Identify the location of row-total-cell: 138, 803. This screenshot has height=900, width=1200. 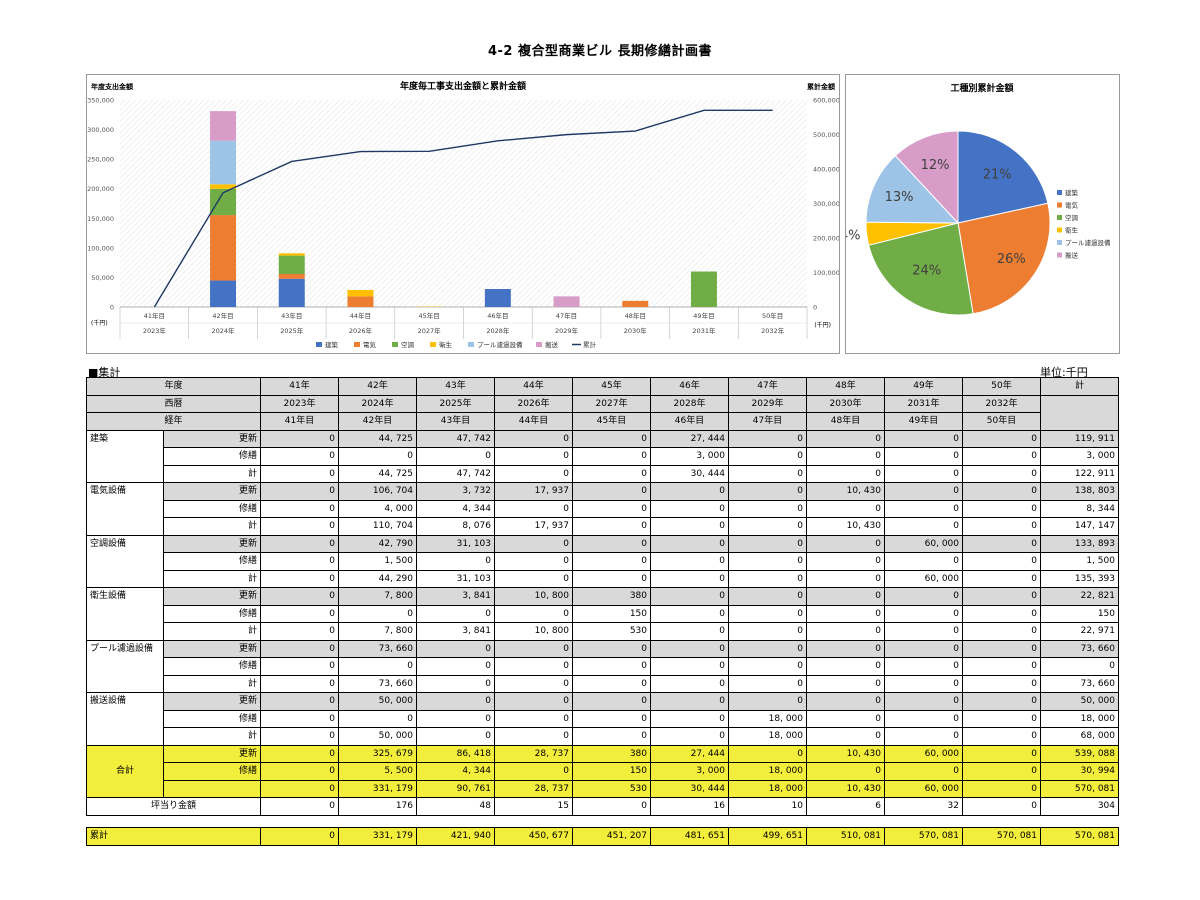
(1079, 491).